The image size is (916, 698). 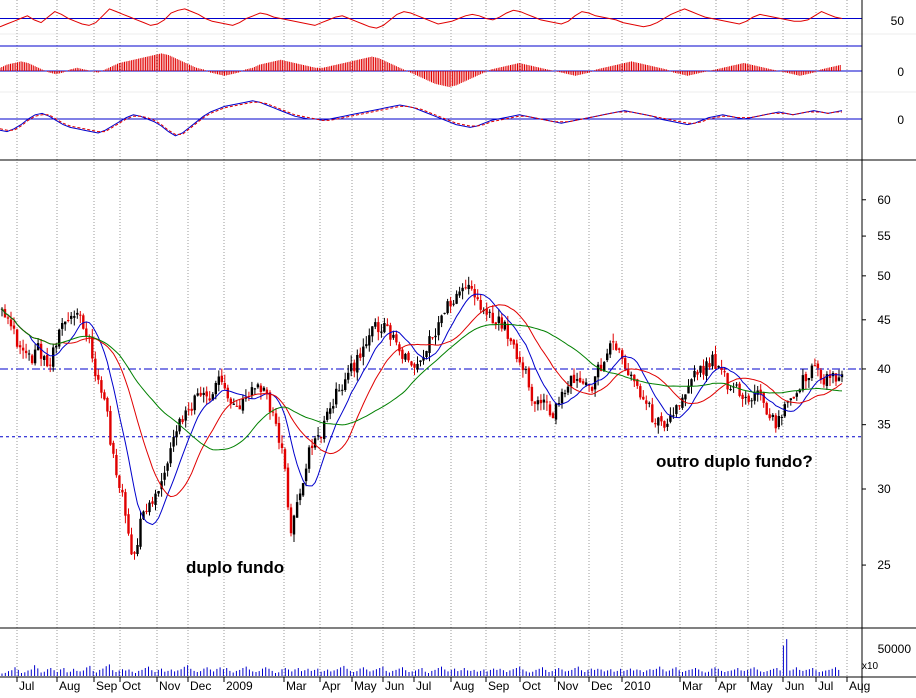 What do you see at coordinates (884, 565) in the screenshot?
I see `price-tick-label: 25` at bounding box center [884, 565].